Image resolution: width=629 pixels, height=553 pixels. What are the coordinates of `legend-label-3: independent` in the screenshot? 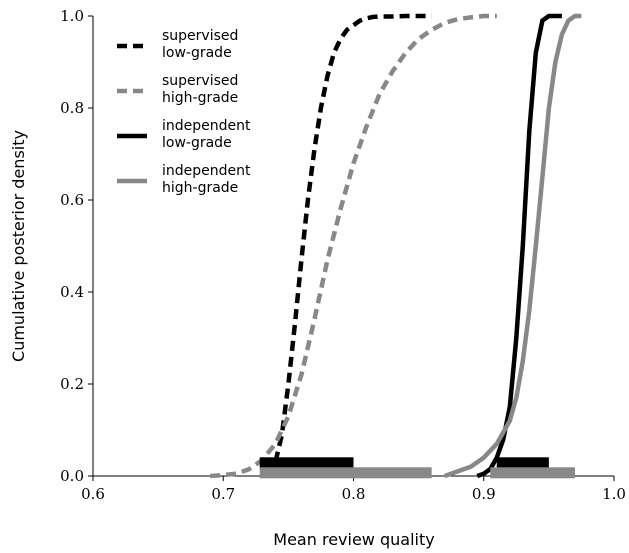 It's located at (206, 126).